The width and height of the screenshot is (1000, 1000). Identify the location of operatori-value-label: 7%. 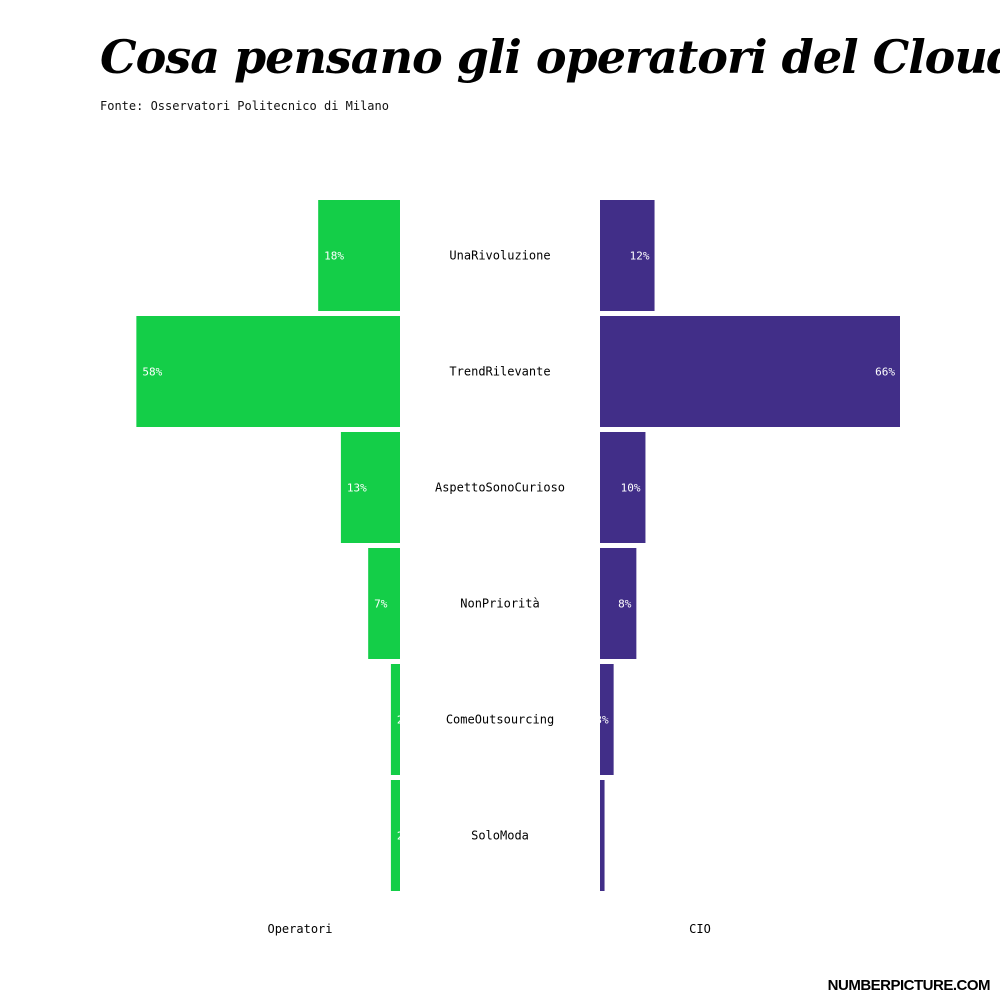
(381, 604).